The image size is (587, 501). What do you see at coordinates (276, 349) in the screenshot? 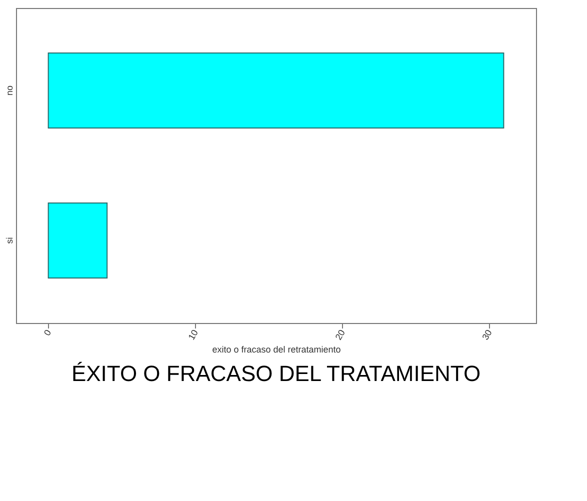
I see `x-axis-title: exito o fracaso del retratamiento` at bounding box center [276, 349].